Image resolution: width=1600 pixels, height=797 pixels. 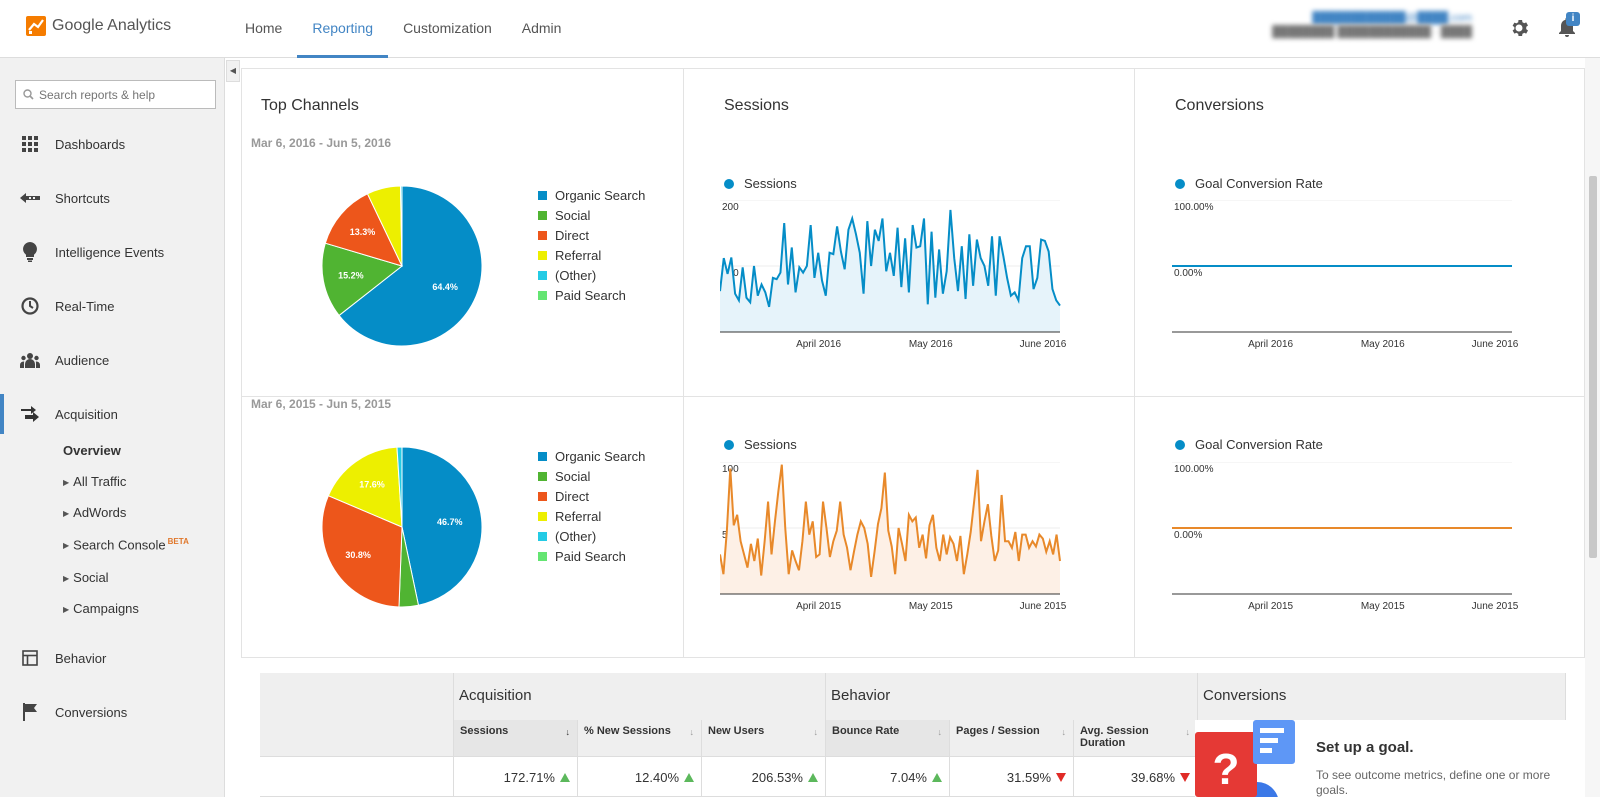 I want to click on sort-arrow-icon: ↓, so click(x=692, y=732).